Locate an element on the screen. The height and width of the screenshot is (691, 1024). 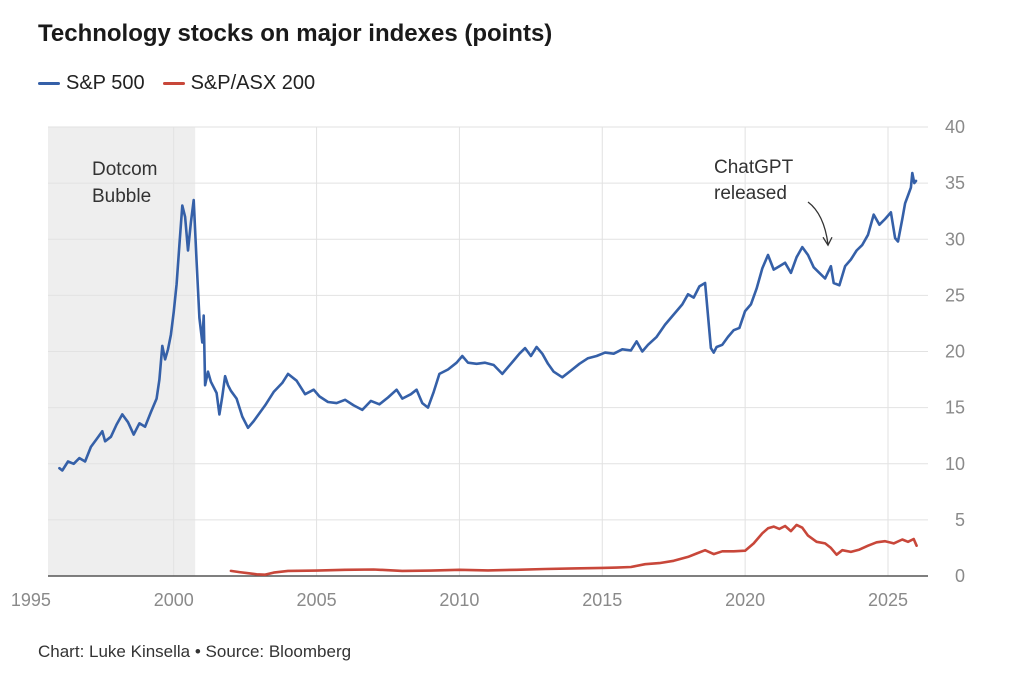
chatgpt-arrowhead is located at coordinates (827, 241).